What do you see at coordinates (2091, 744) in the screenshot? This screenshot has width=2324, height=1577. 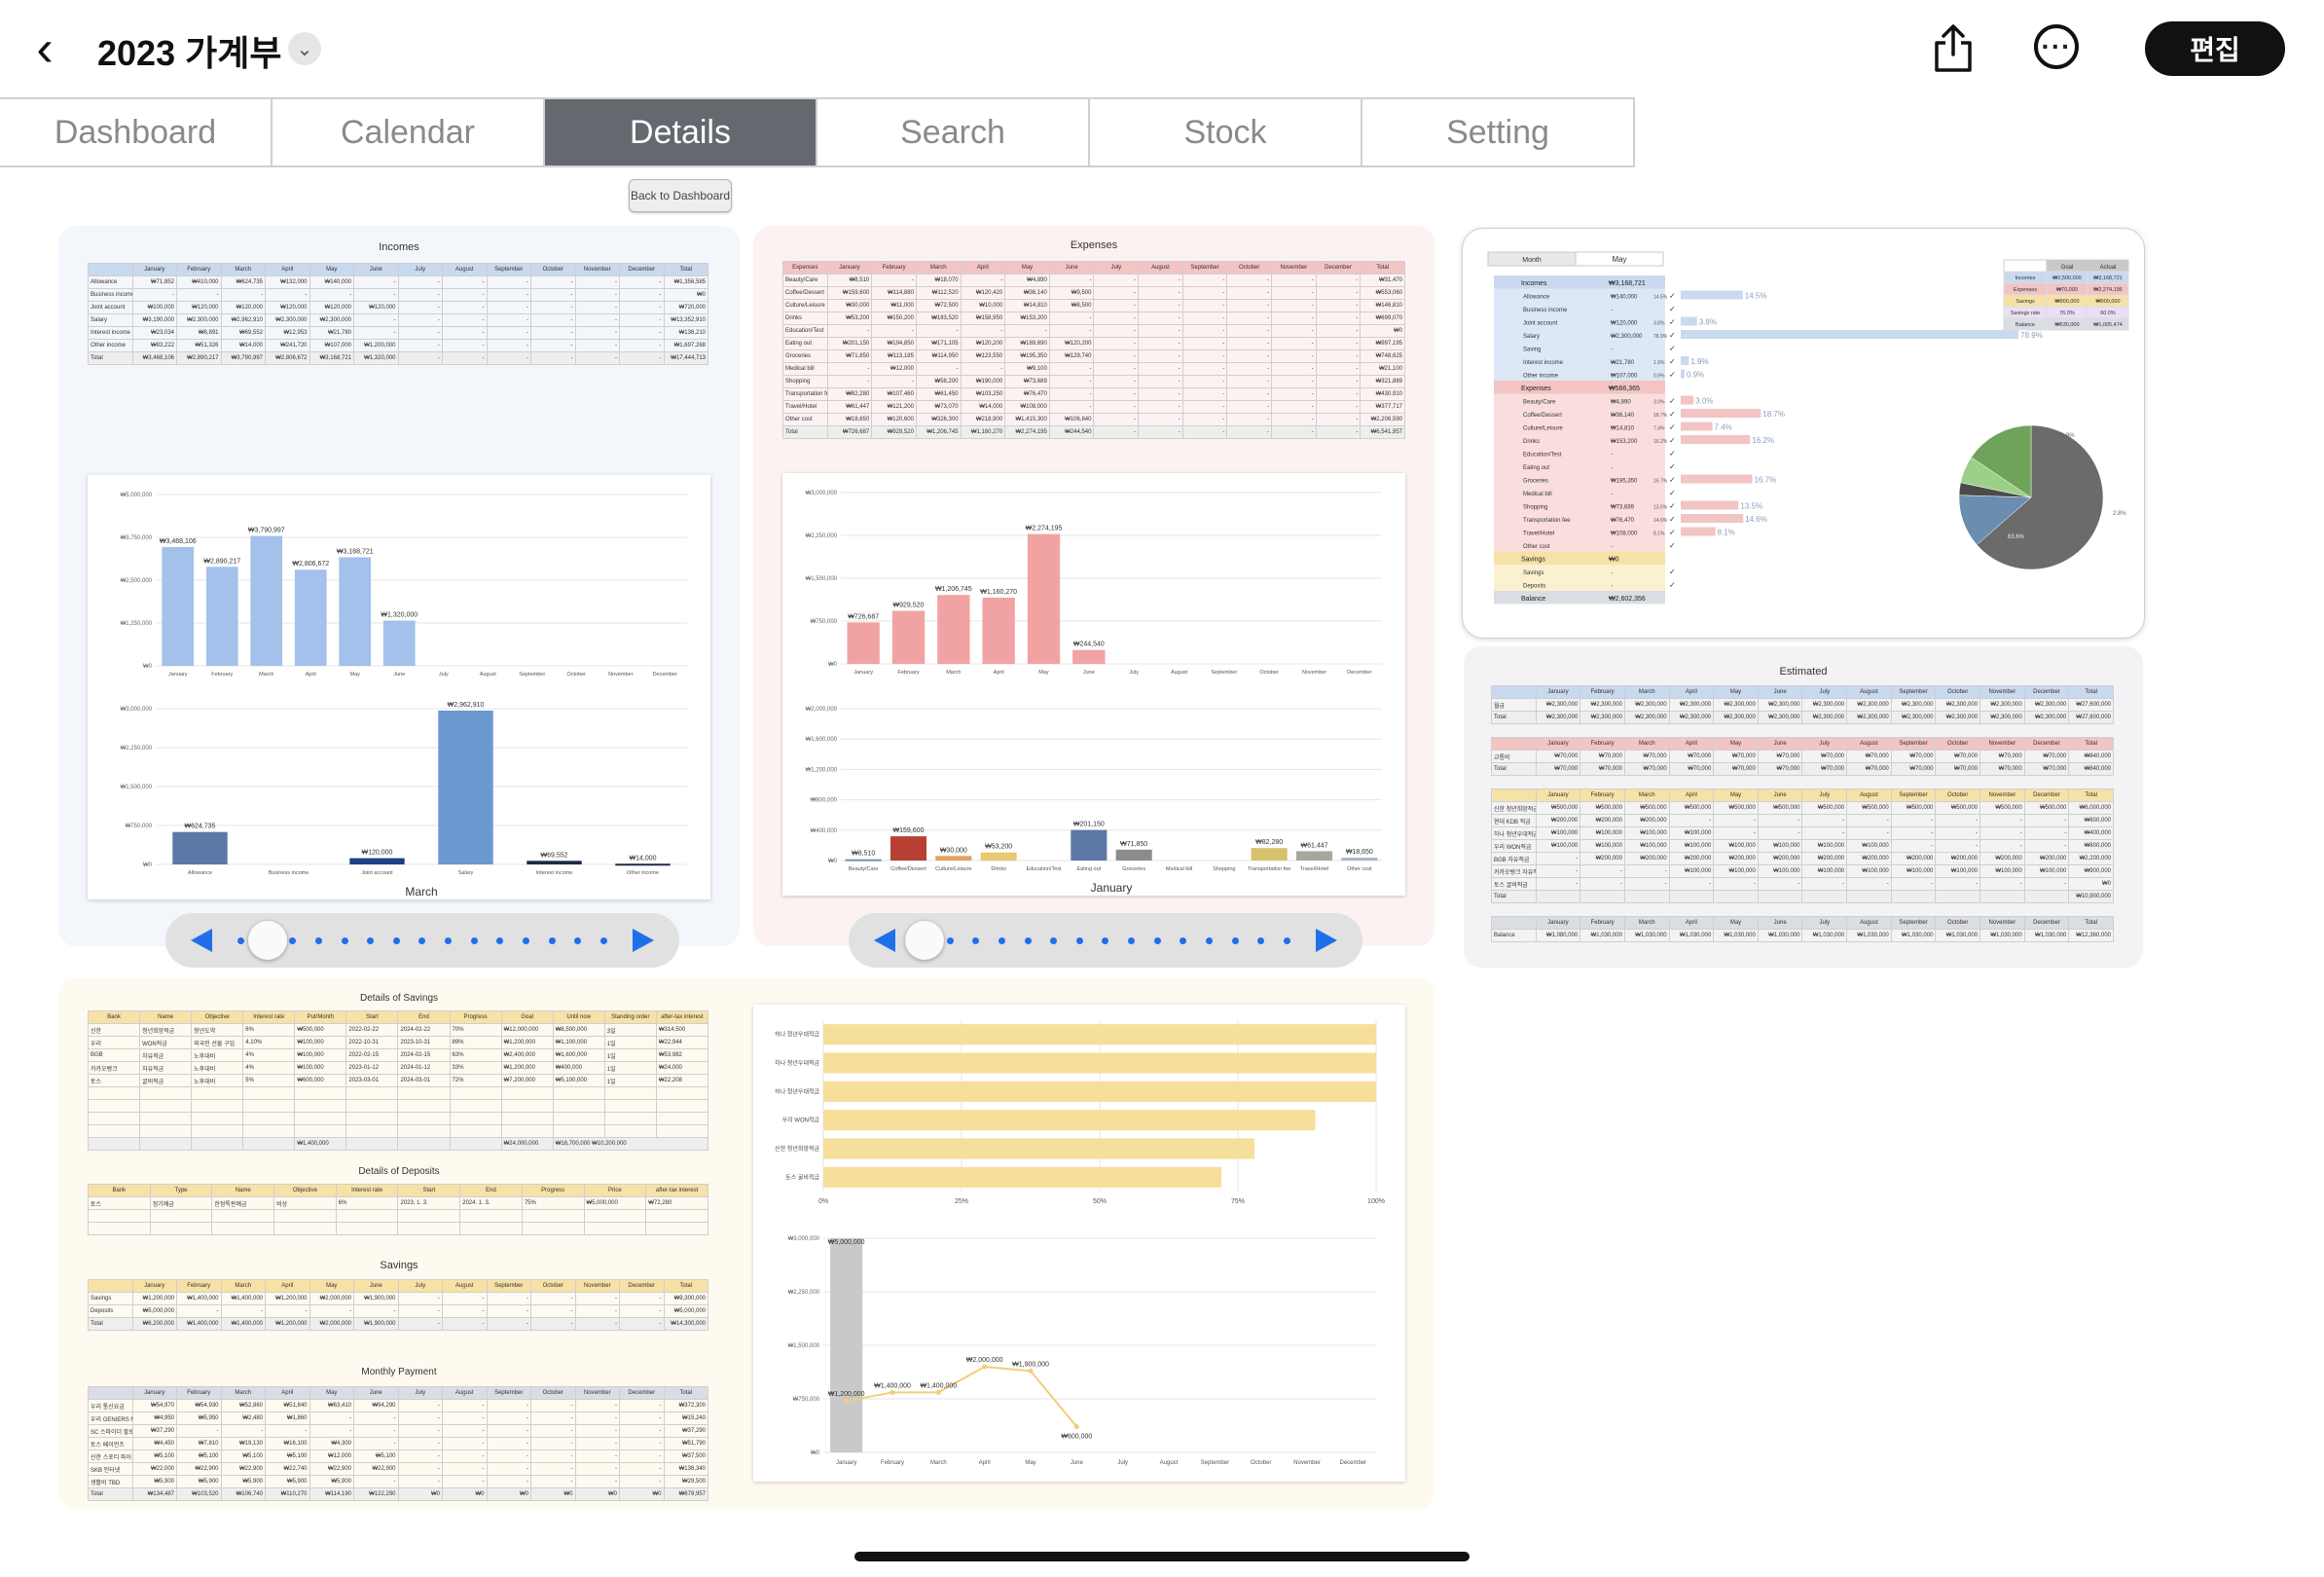 I see `total-header-cell: Total` at bounding box center [2091, 744].